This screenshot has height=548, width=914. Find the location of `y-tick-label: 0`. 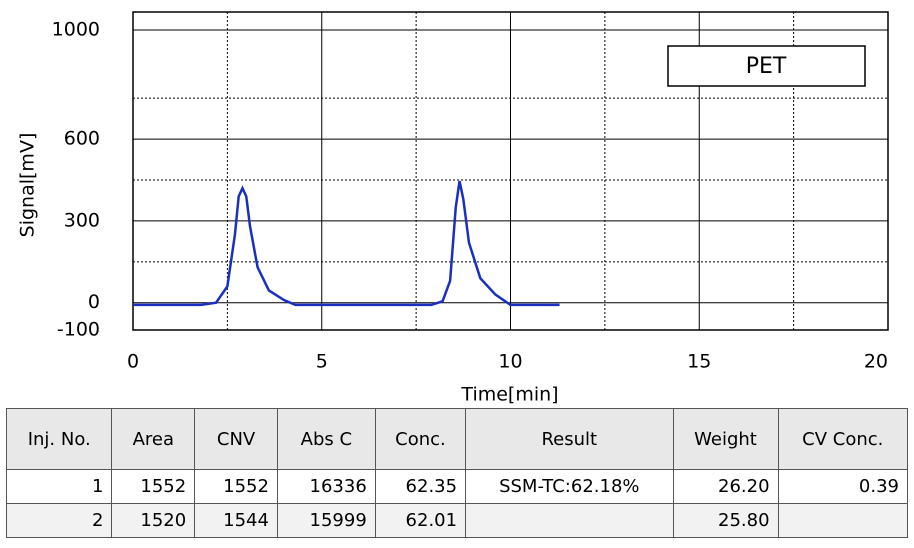

y-tick-label: 0 is located at coordinates (94, 302).